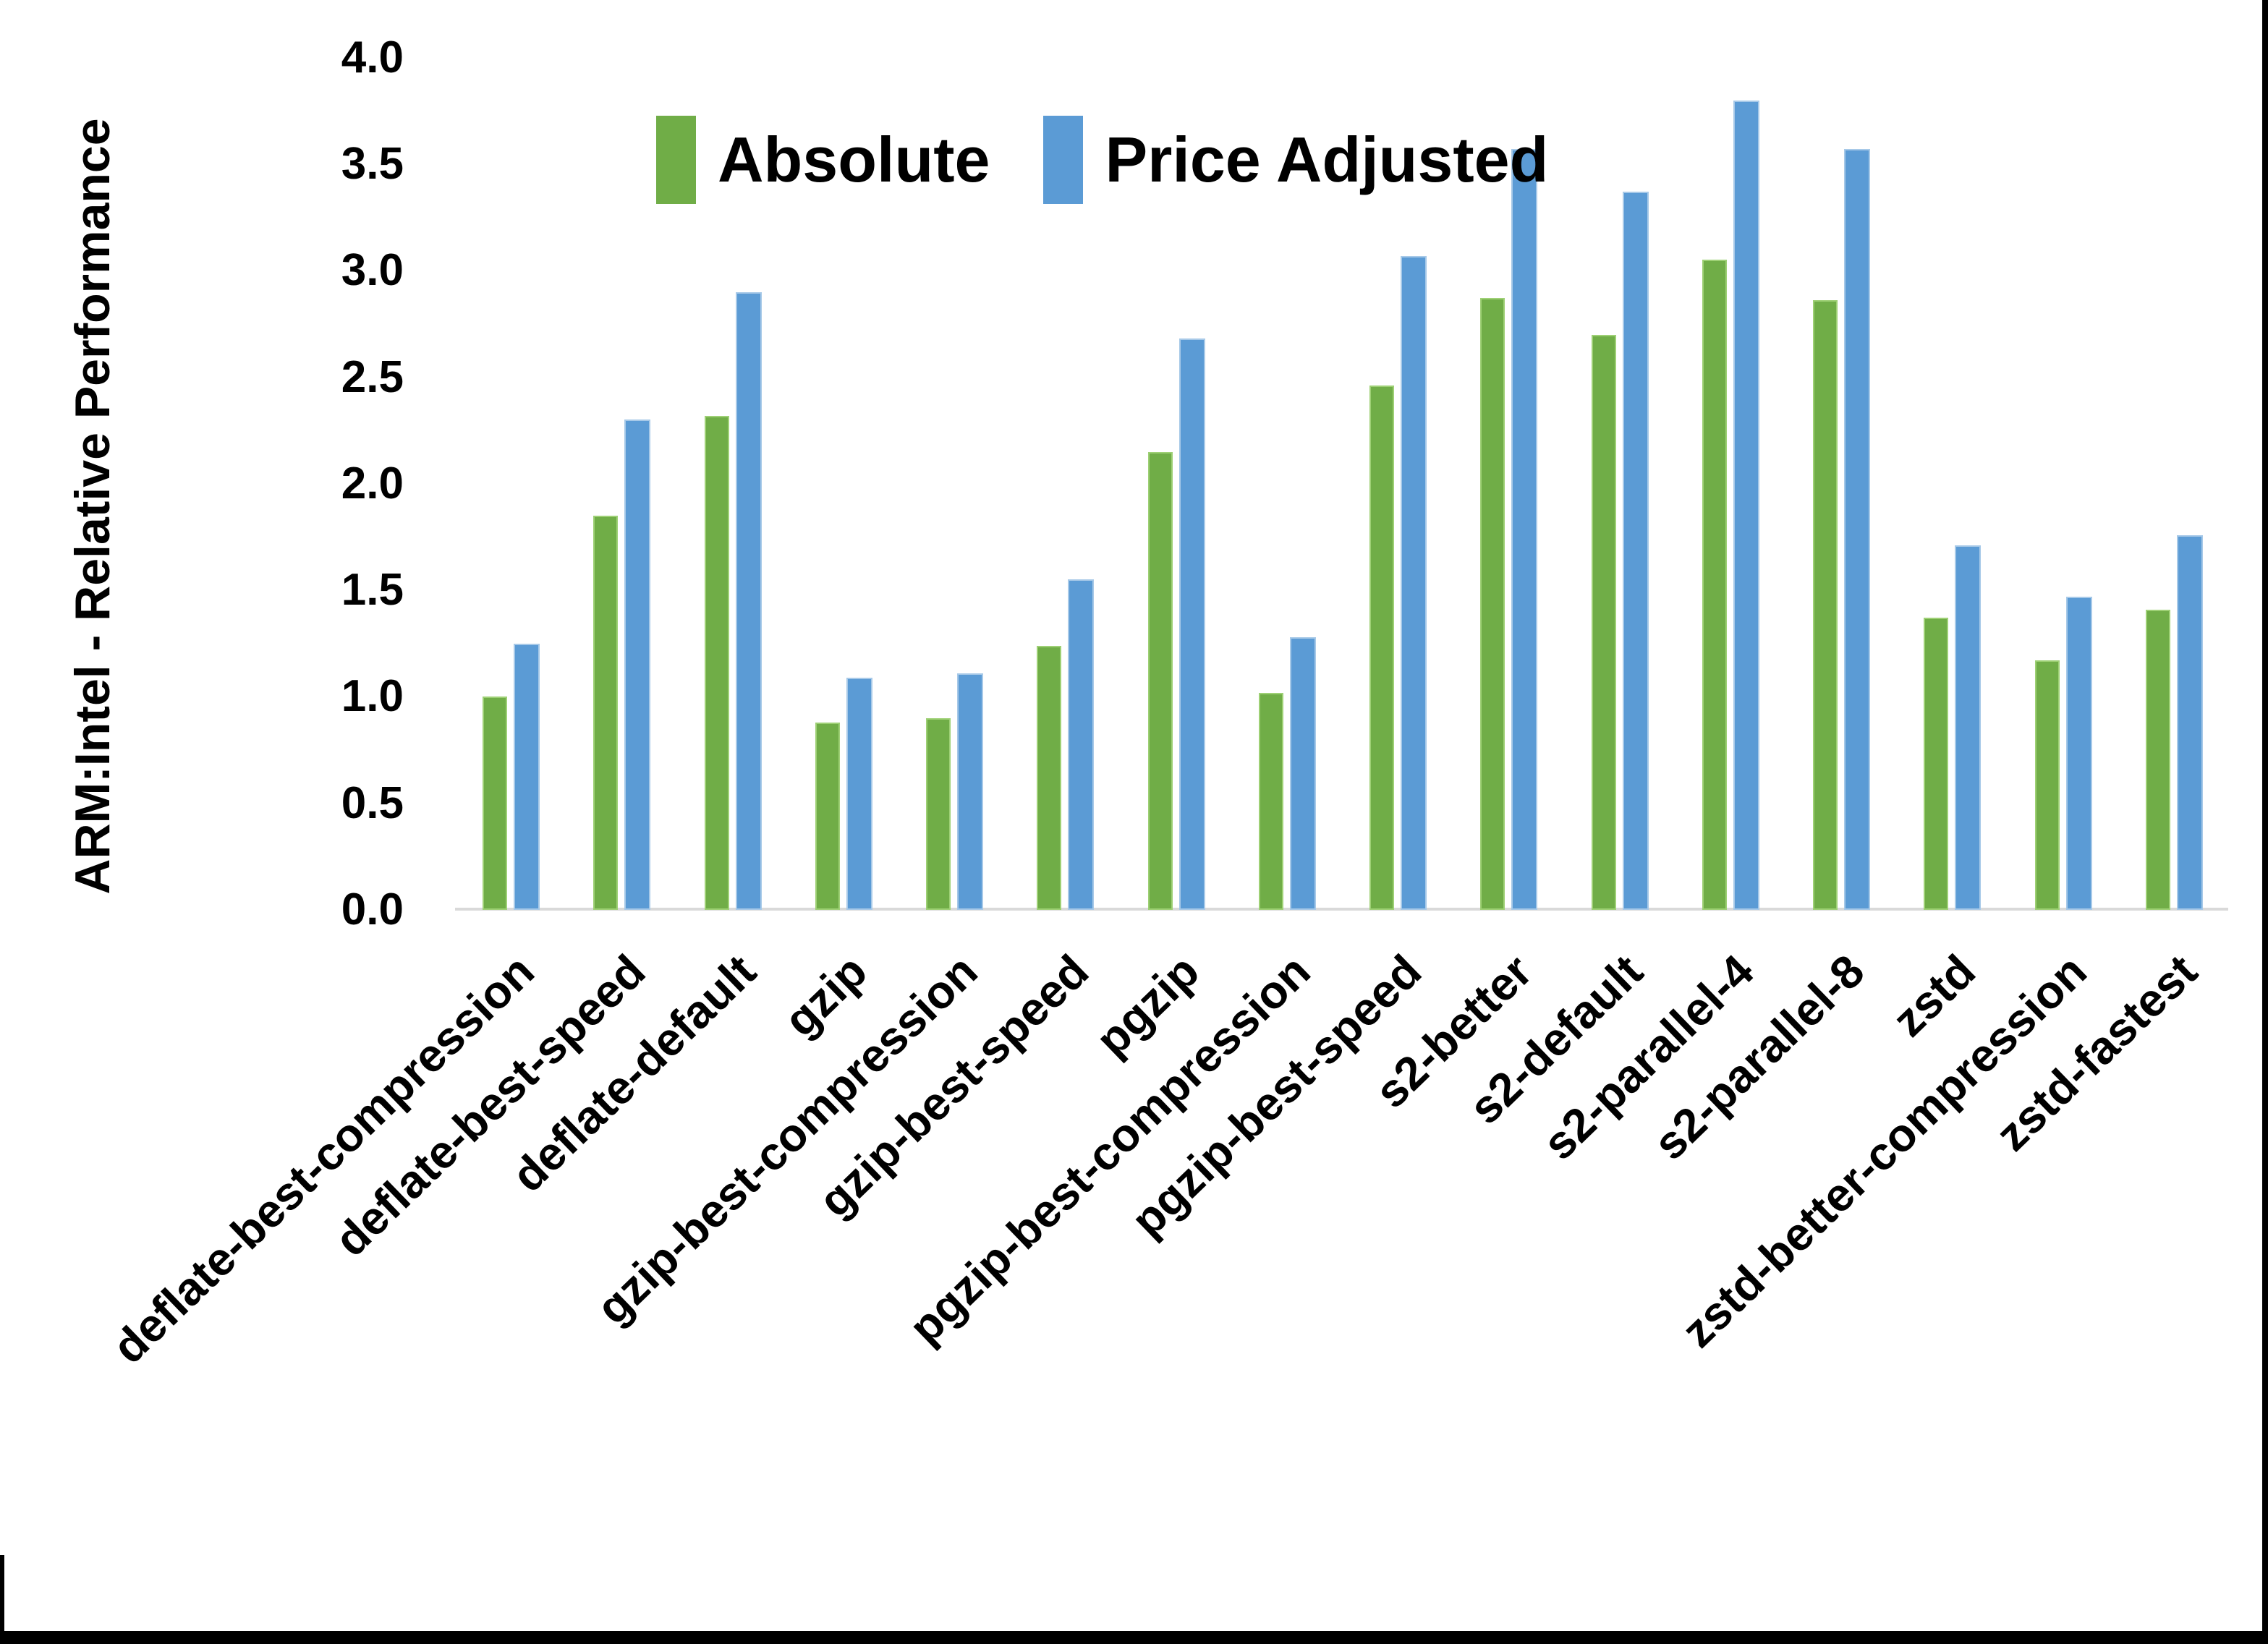 The image size is (2268, 1644). Describe the element at coordinates (606, 712) in the screenshot. I see `bar-absolute-deflate-best-speed` at that location.